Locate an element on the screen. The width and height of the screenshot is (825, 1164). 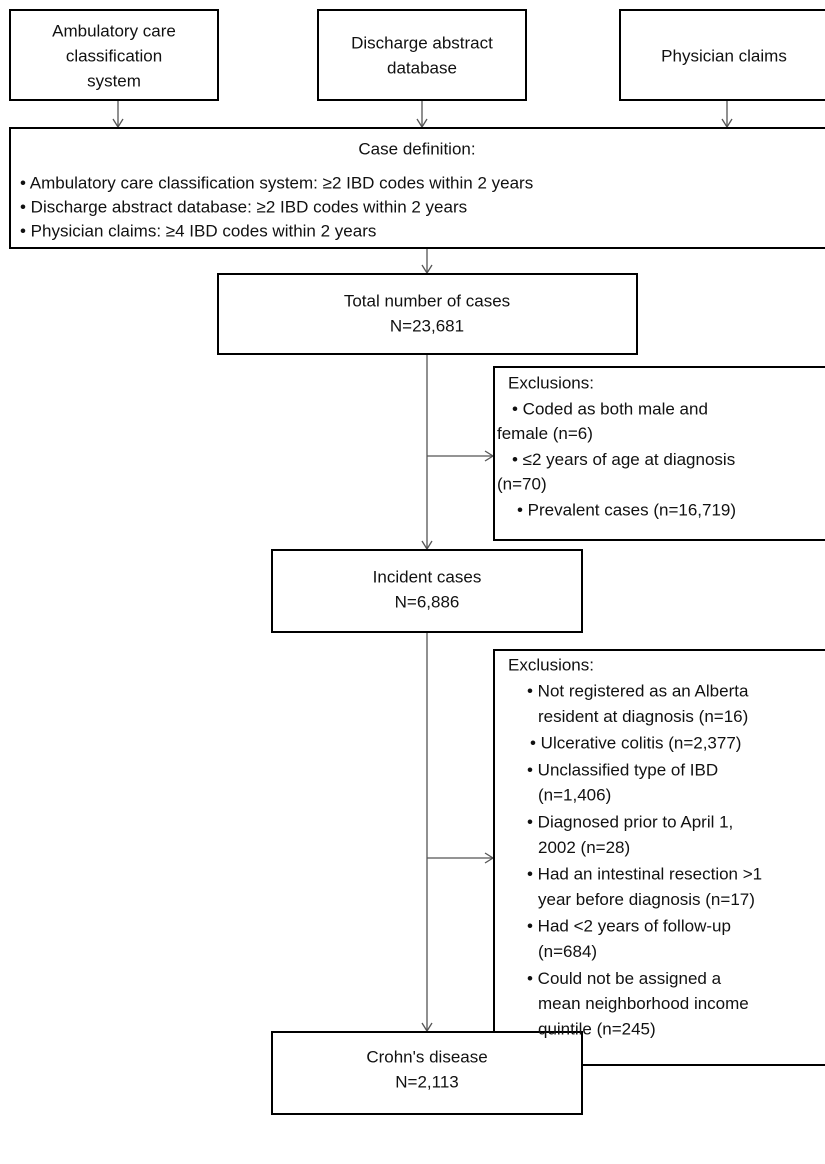
total-cases-box is located at coordinates (427, 314).